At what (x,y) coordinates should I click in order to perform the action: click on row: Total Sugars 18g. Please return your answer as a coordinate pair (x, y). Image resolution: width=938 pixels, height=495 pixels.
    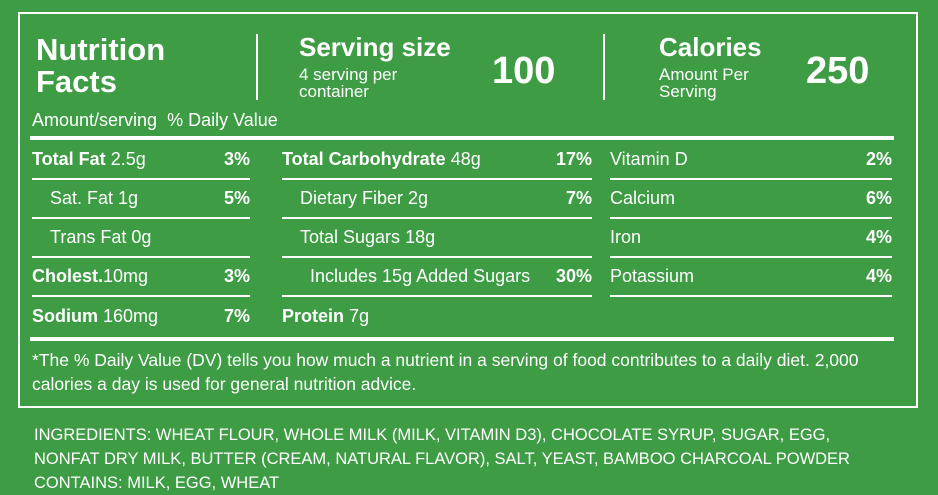
    Looking at the image, I should click on (437, 238).